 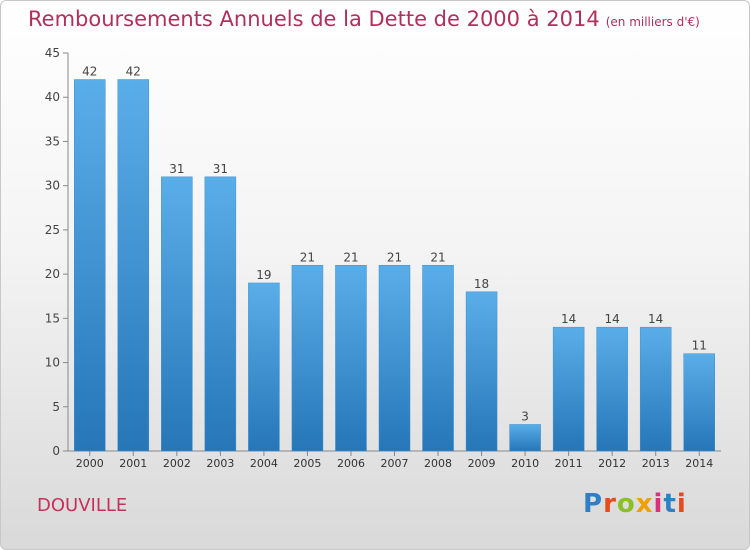 What do you see at coordinates (220, 314) in the screenshot?
I see `bar-2003` at bounding box center [220, 314].